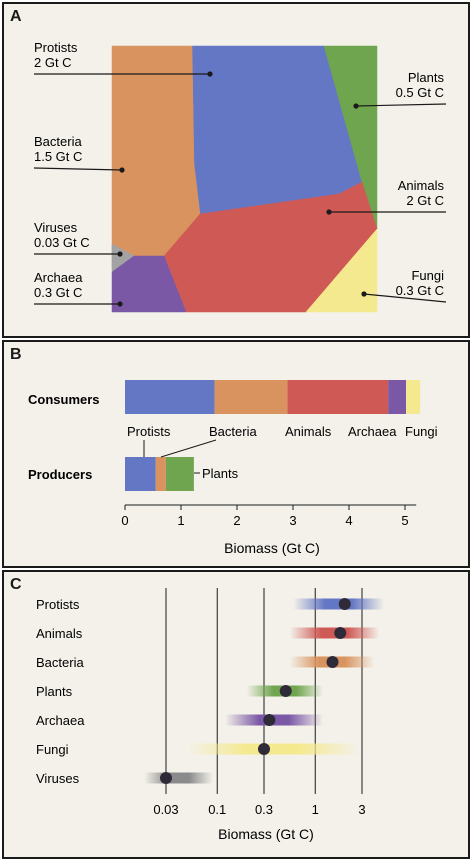 The height and width of the screenshot is (861, 474). What do you see at coordinates (372, 431) in the screenshot?
I see `segment-label-archaea: Archaea` at bounding box center [372, 431].